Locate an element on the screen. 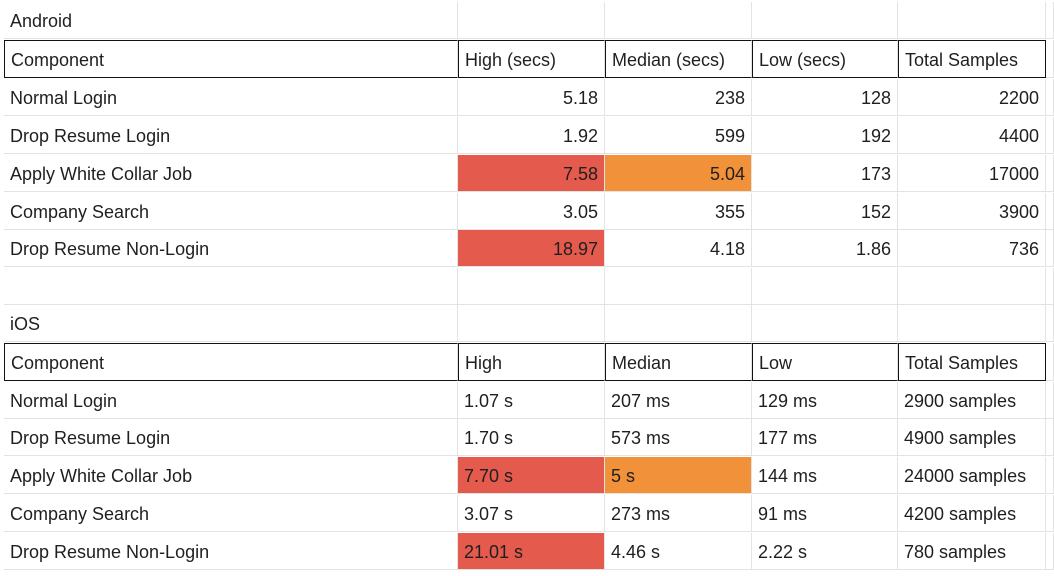 This screenshot has height=576, width=1054. section-row-ios: iOS is located at coordinates (527, 324).